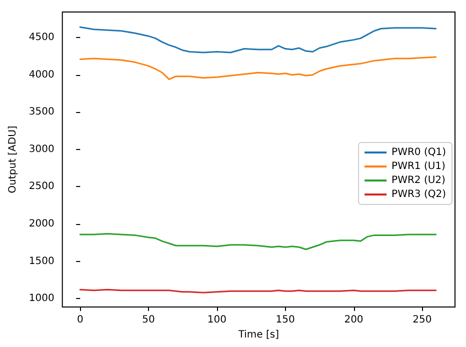 The width and height of the screenshot is (466, 347). I want to click on legend-label: PWR3 (Q2), so click(419, 194).